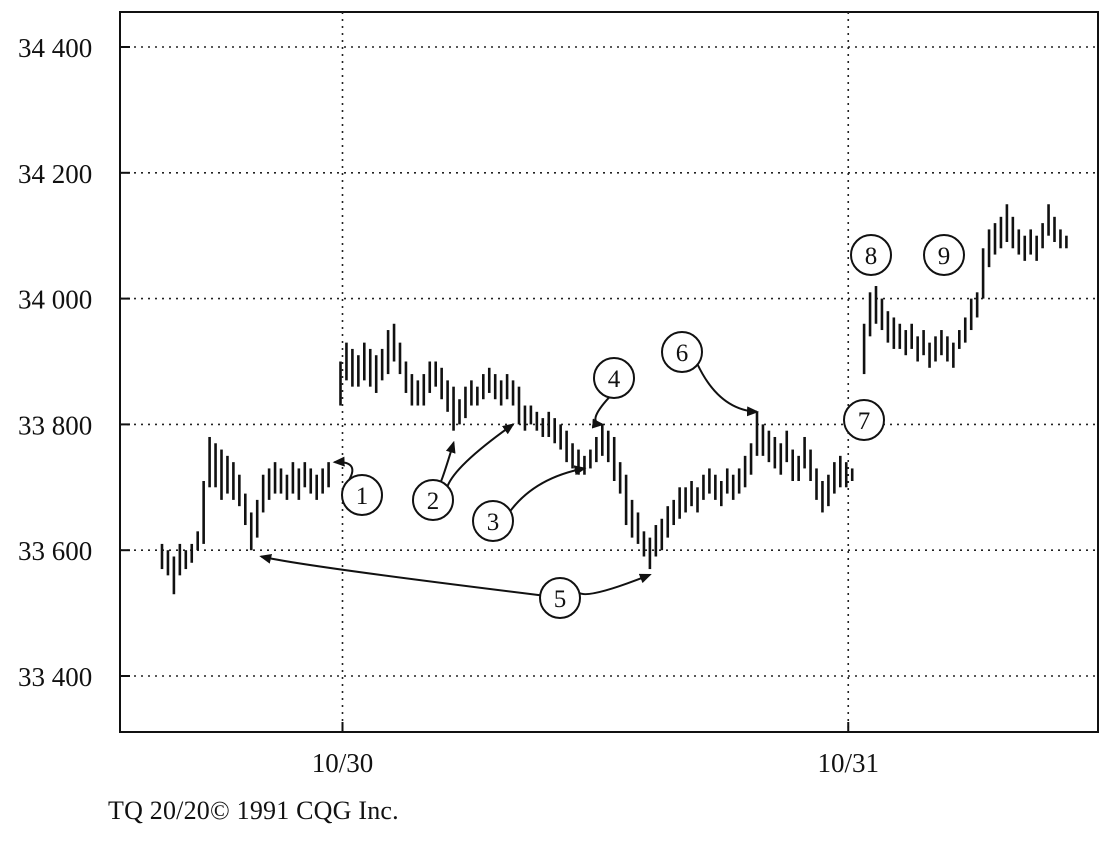 The image size is (1101, 844). Describe the element at coordinates (55, 551) in the screenshot. I see `y-tick-label: 33 600` at that location.